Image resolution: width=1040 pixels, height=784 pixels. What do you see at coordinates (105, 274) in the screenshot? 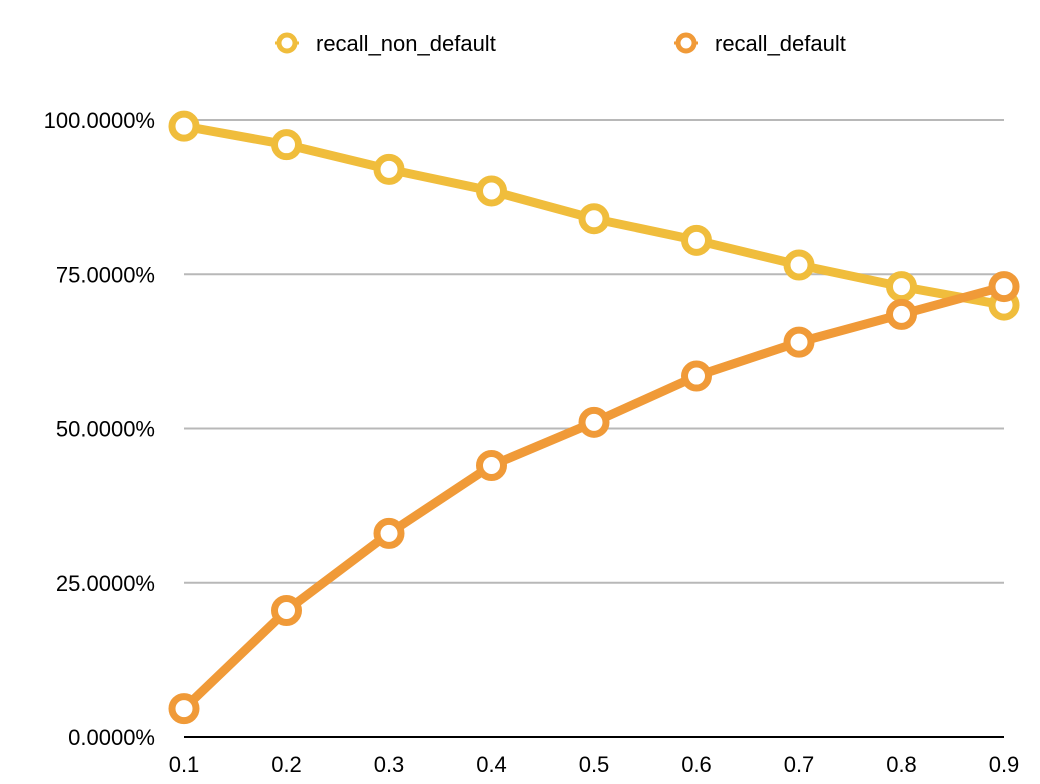
I see `y-tick-label: 75.0000%` at bounding box center [105, 274].